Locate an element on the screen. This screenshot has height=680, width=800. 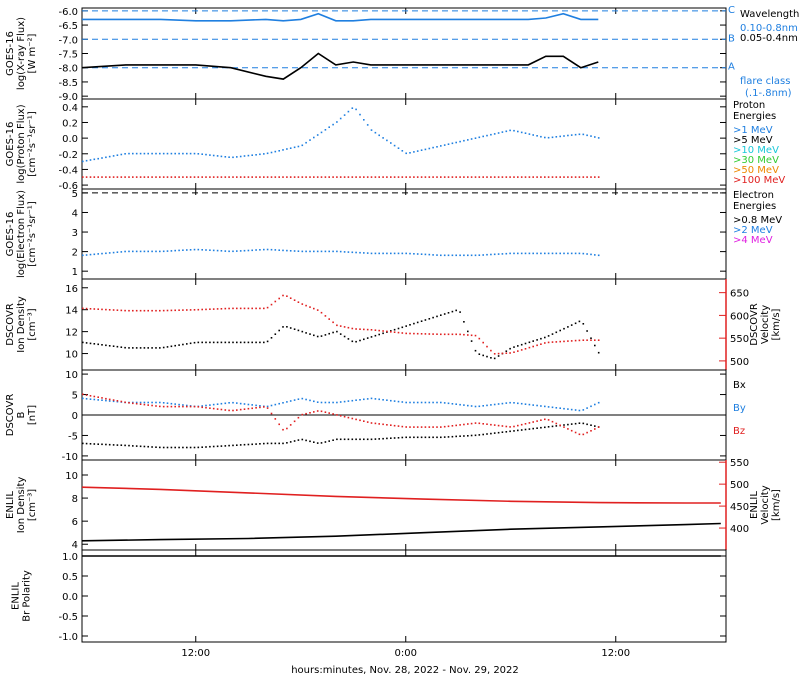
legend-item: >1 MeV is located at coordinates (753, 130).